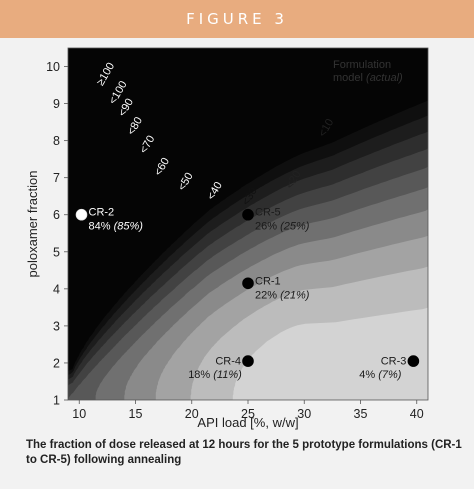 The image size is (474, 489). What do you see at coordinates (101, 227) in the screenshot?
I see `point-model-value: 84%` at bounding box center [101, 227].